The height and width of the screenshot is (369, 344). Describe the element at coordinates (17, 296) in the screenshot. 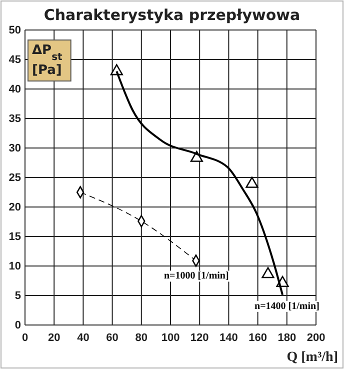

I see `y-tick-label: 5` at that location.